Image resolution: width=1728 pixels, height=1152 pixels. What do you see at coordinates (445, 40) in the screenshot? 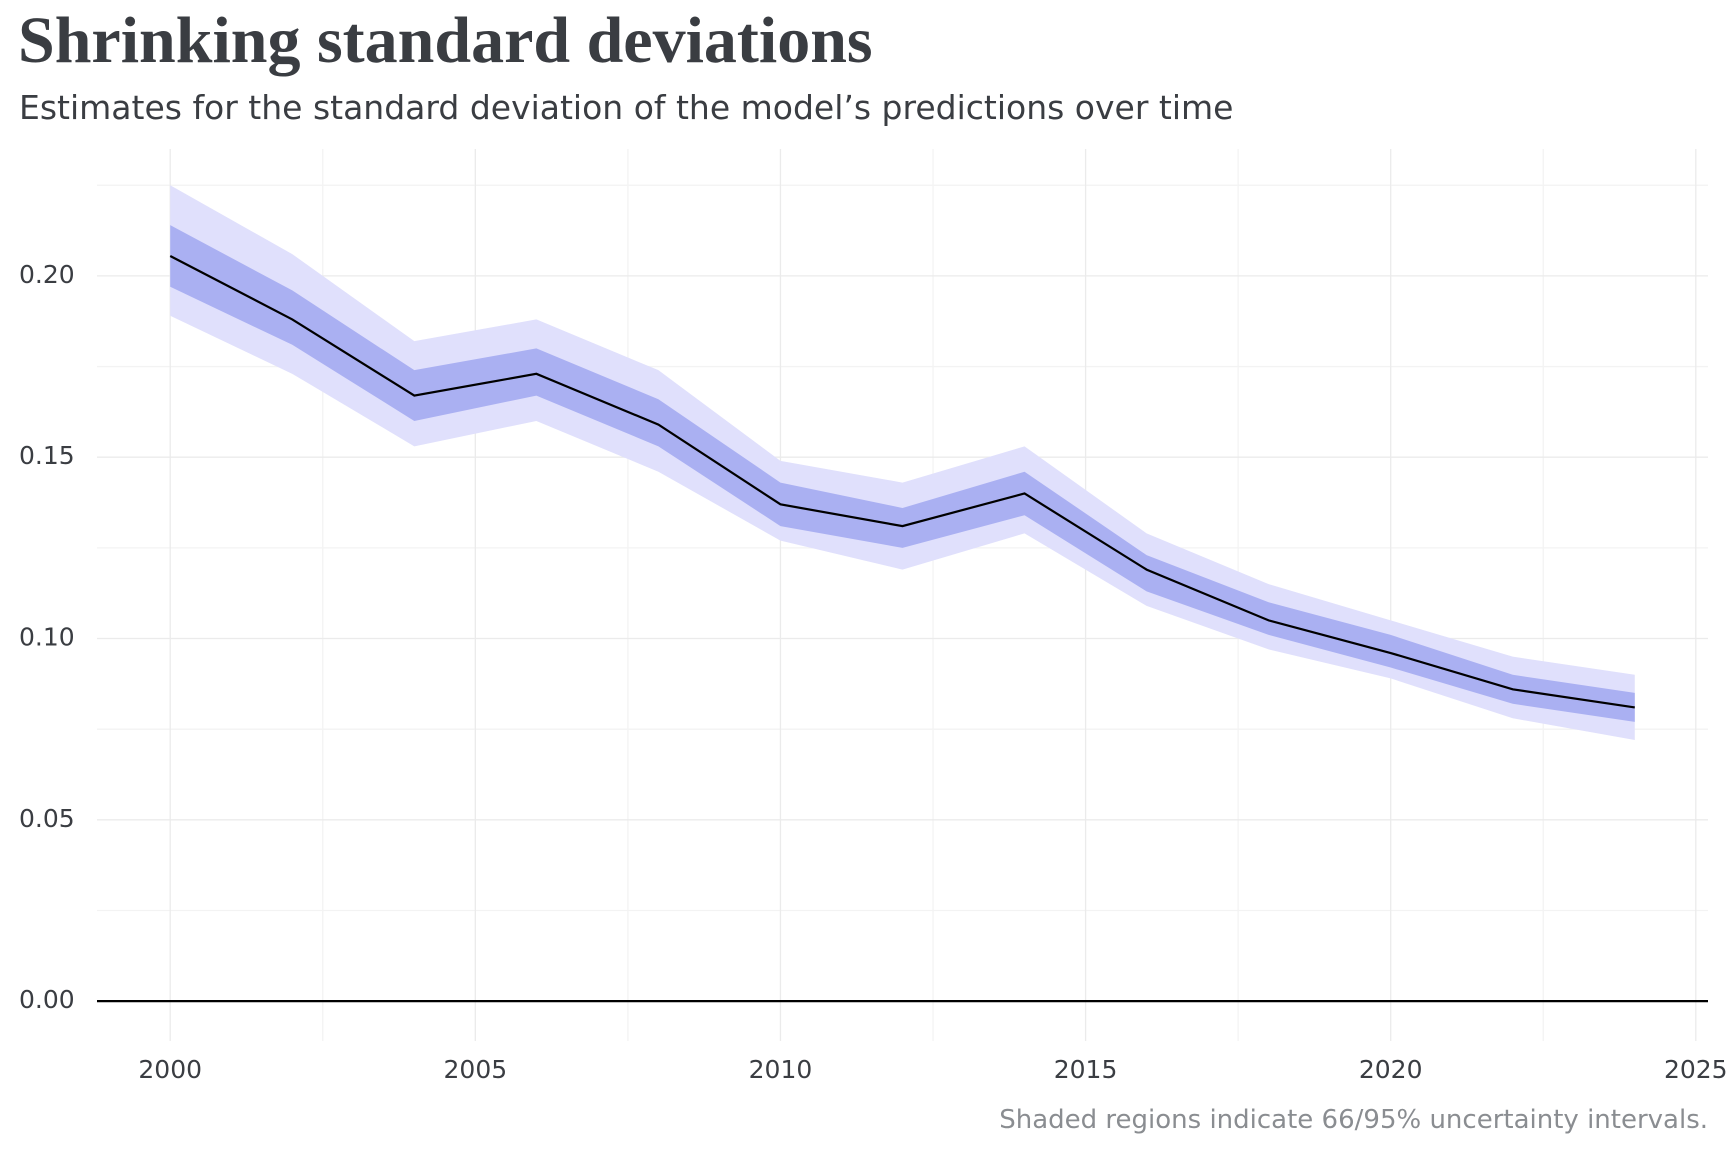
I see `chart-title: Shrinking standard deviations` at bounding box center [445, 40].